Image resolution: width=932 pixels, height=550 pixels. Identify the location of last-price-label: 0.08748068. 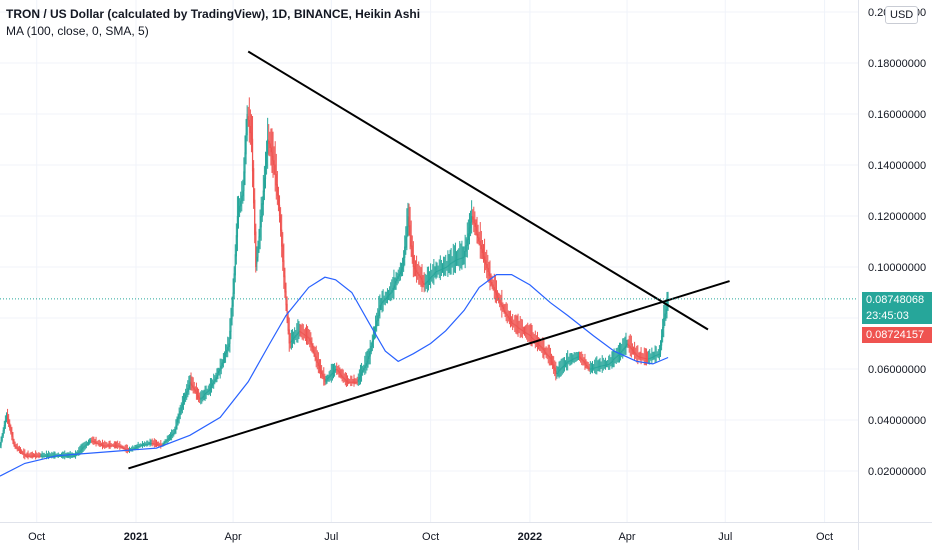
(897, 300).